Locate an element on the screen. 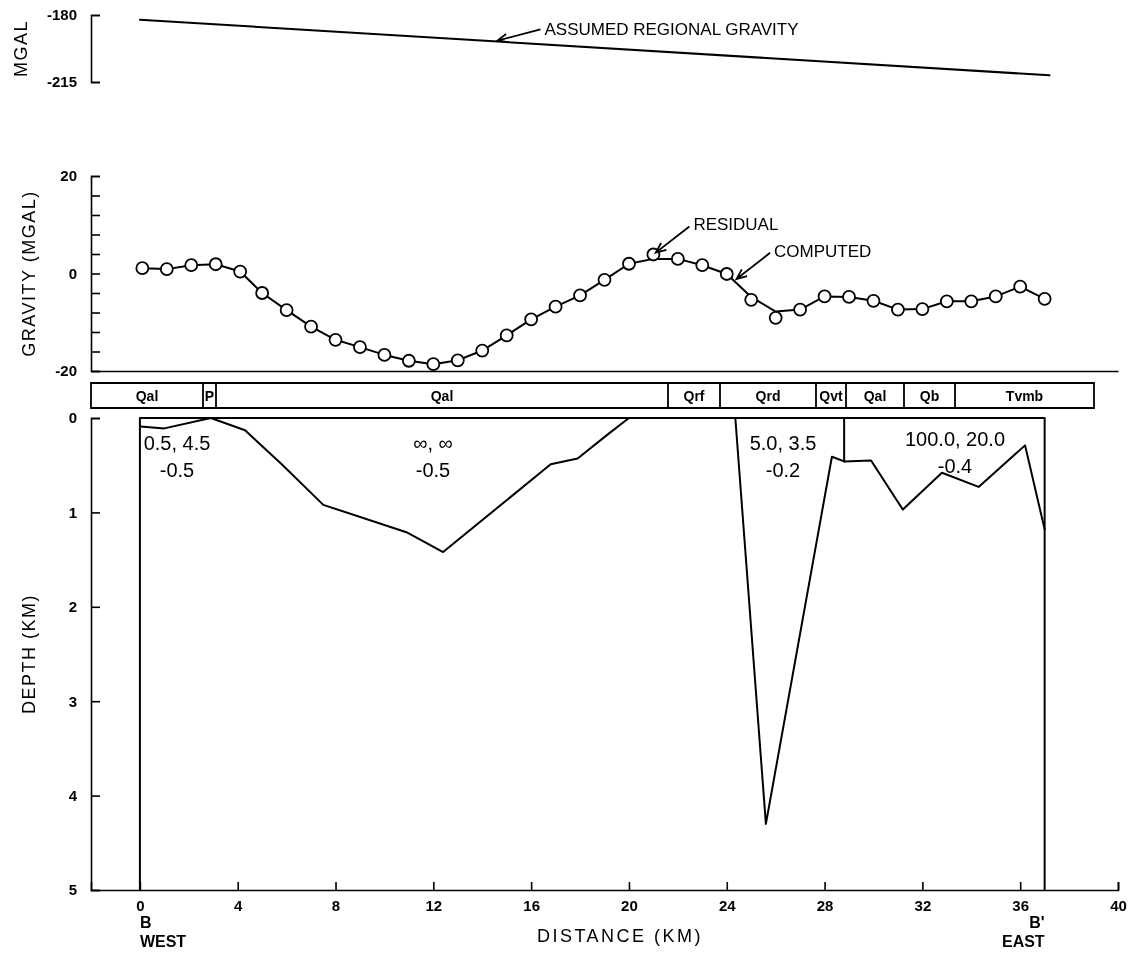 The image size is (1131, 957). y-tick-label: 3 is located at coordinates (72, 701).